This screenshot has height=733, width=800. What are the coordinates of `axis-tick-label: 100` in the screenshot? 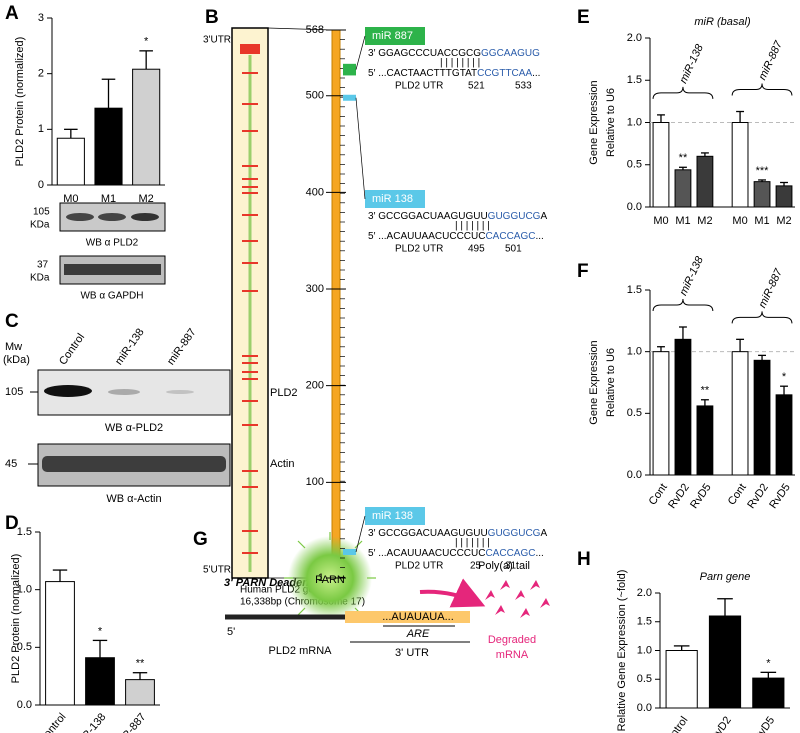 It's located at (315, 482).